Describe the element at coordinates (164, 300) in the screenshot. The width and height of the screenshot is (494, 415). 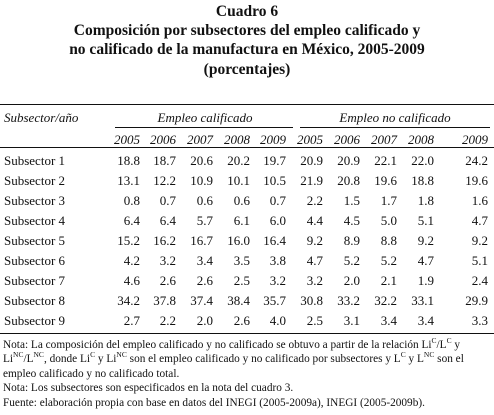
I see `cell: 37.8` at that location.